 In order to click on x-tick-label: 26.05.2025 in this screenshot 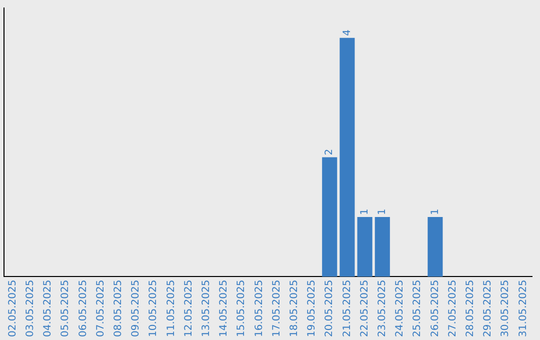, I will do `click(435, 309)`.